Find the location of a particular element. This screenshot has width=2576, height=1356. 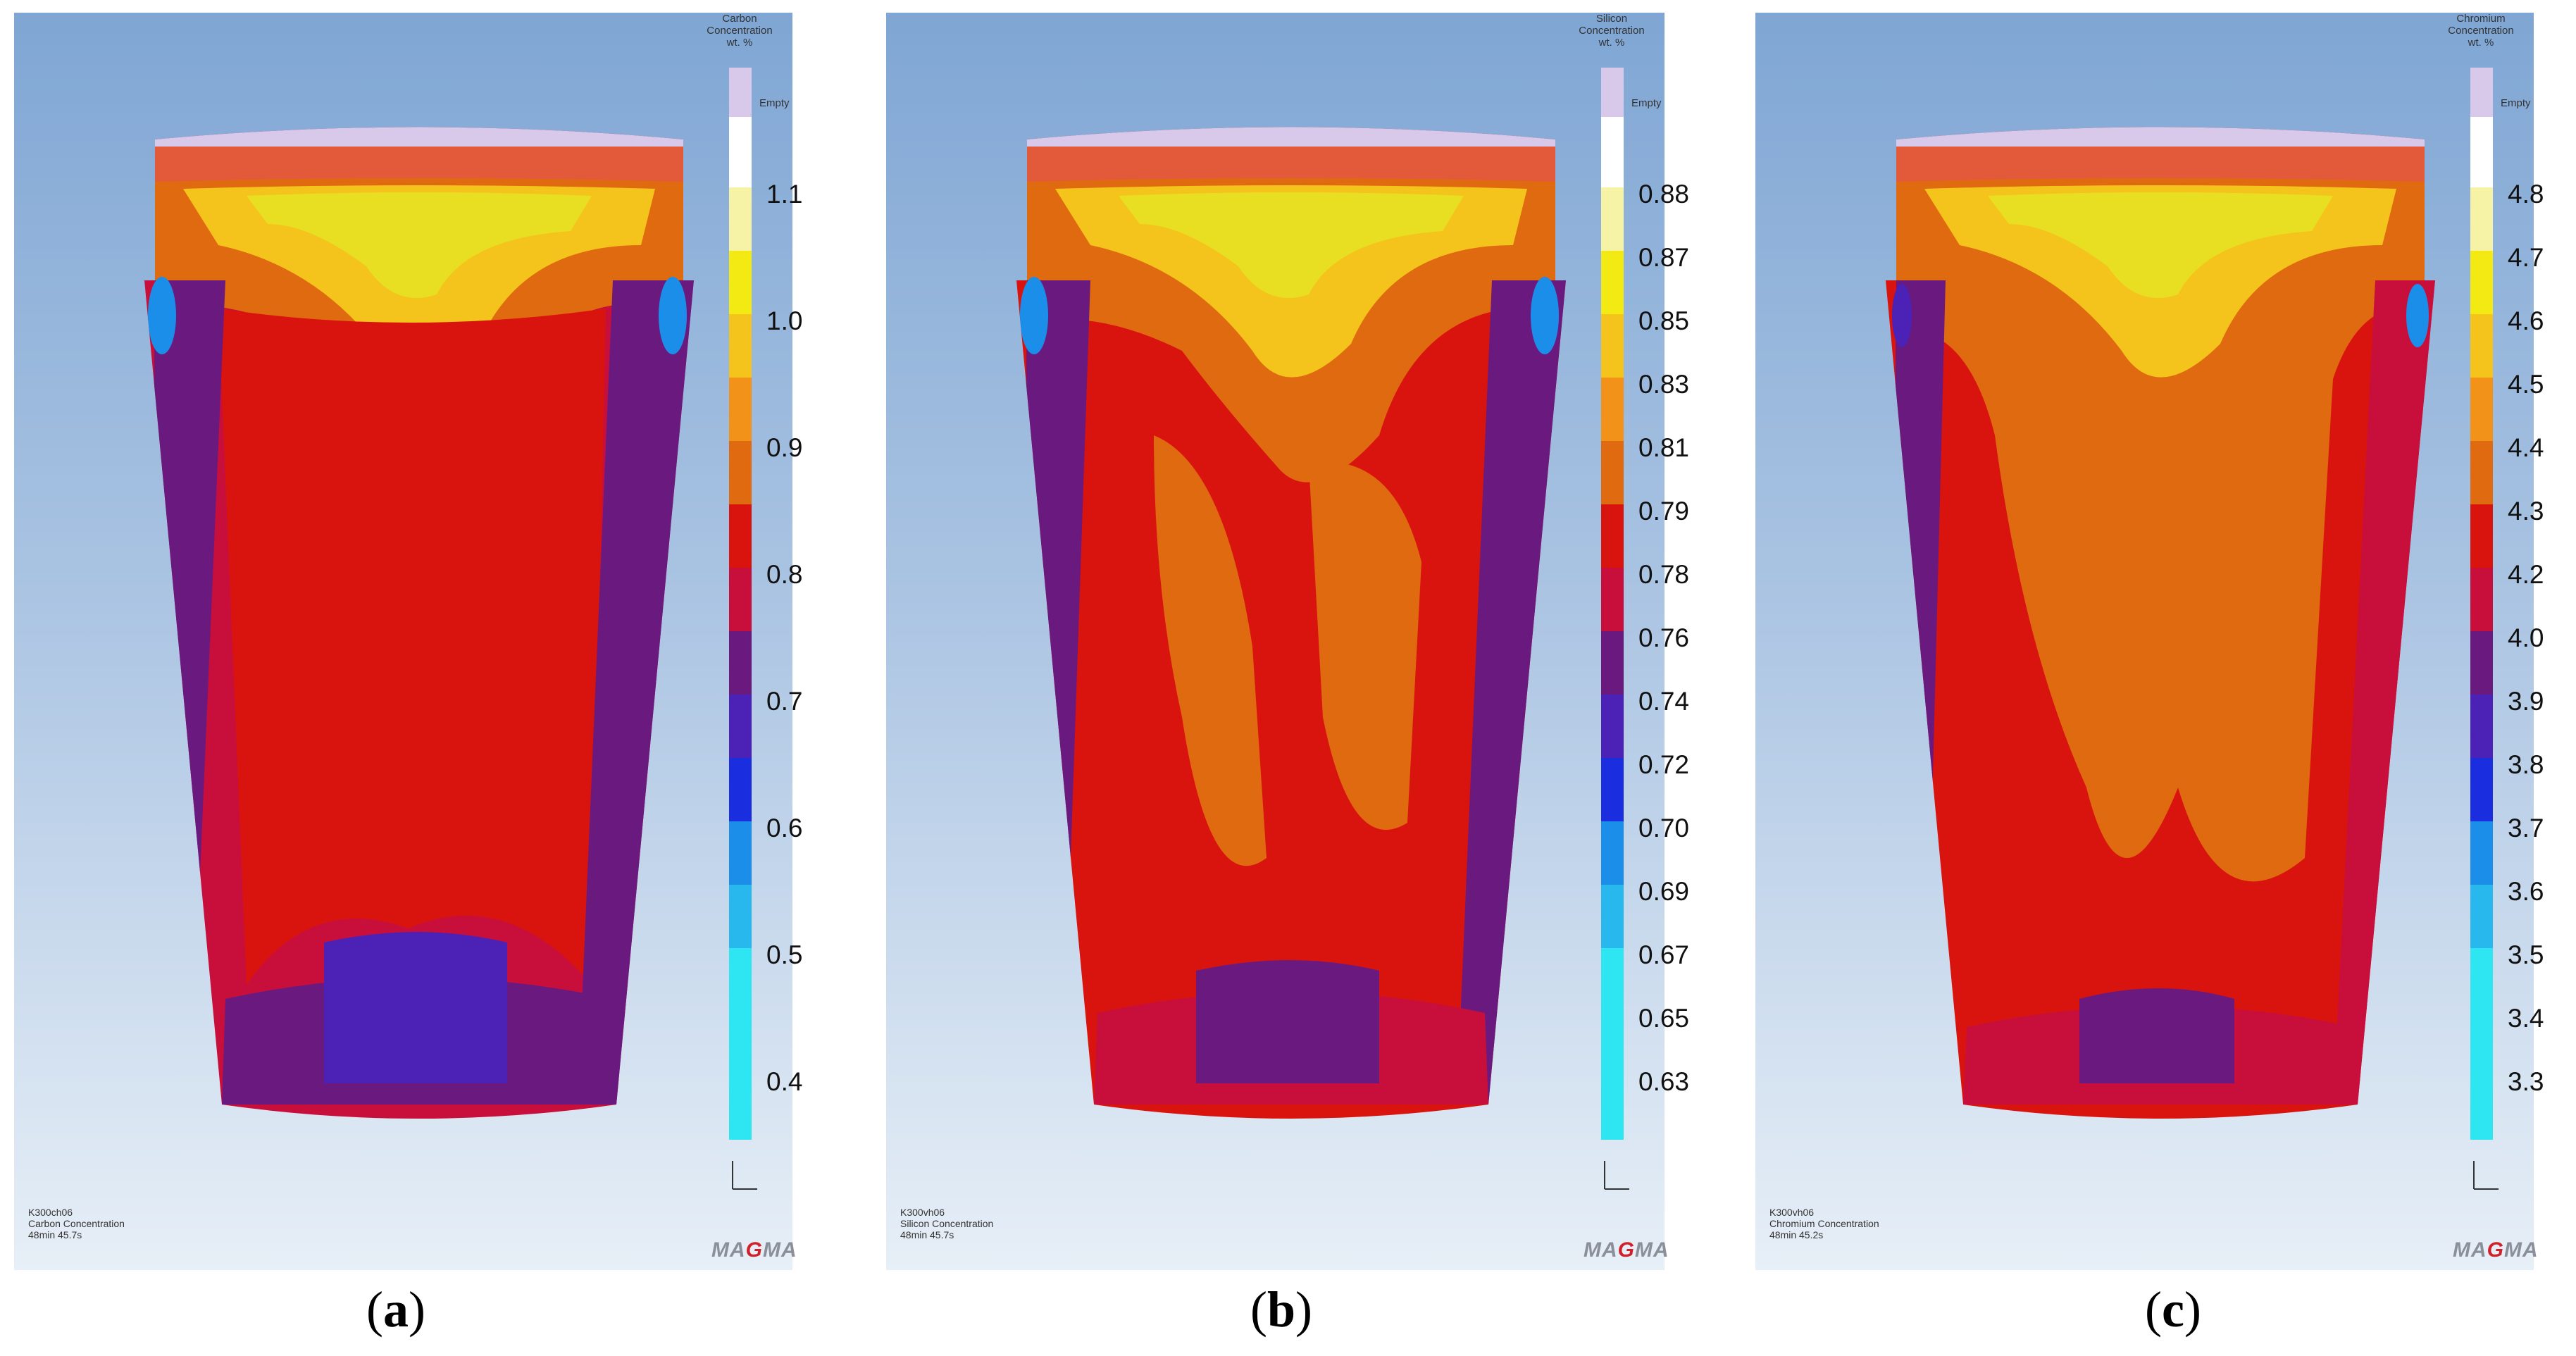

legend-tick: 0.6 is located at coordinates (784, 828).